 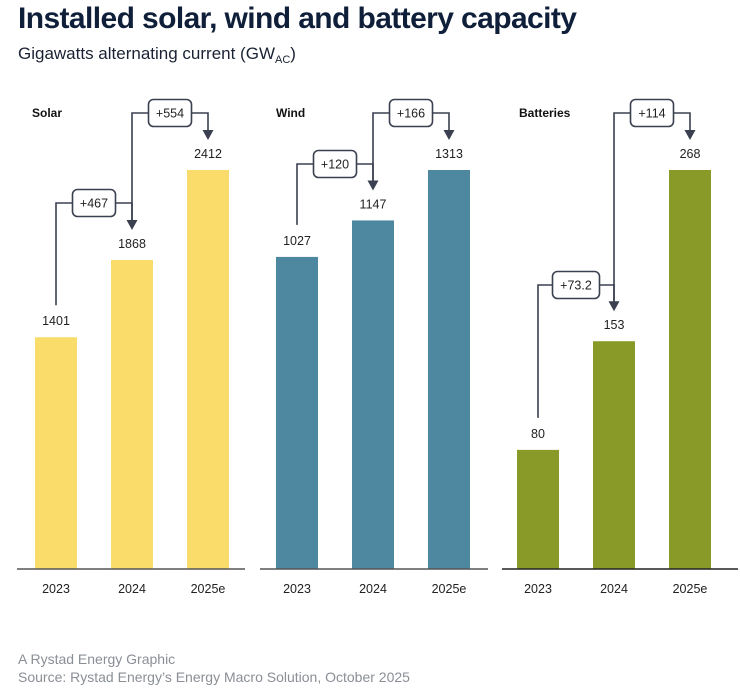 What do you see at coordinates (538, 589) in the screenshot?
I see `batteries-tick-label-2023: 2023` at bounding box center [538, 589].